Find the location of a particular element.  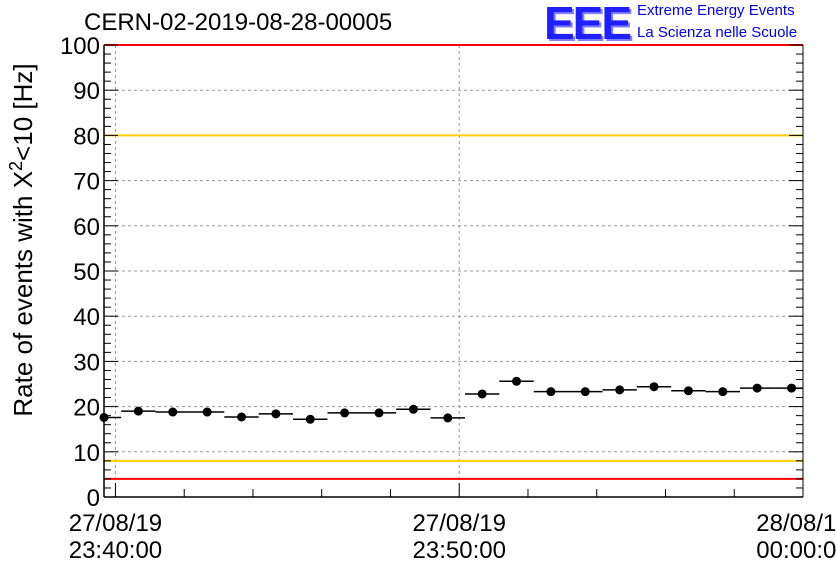

run-title: CERN-02-2019-08-28-00005 is located at coordinates (238, 22).